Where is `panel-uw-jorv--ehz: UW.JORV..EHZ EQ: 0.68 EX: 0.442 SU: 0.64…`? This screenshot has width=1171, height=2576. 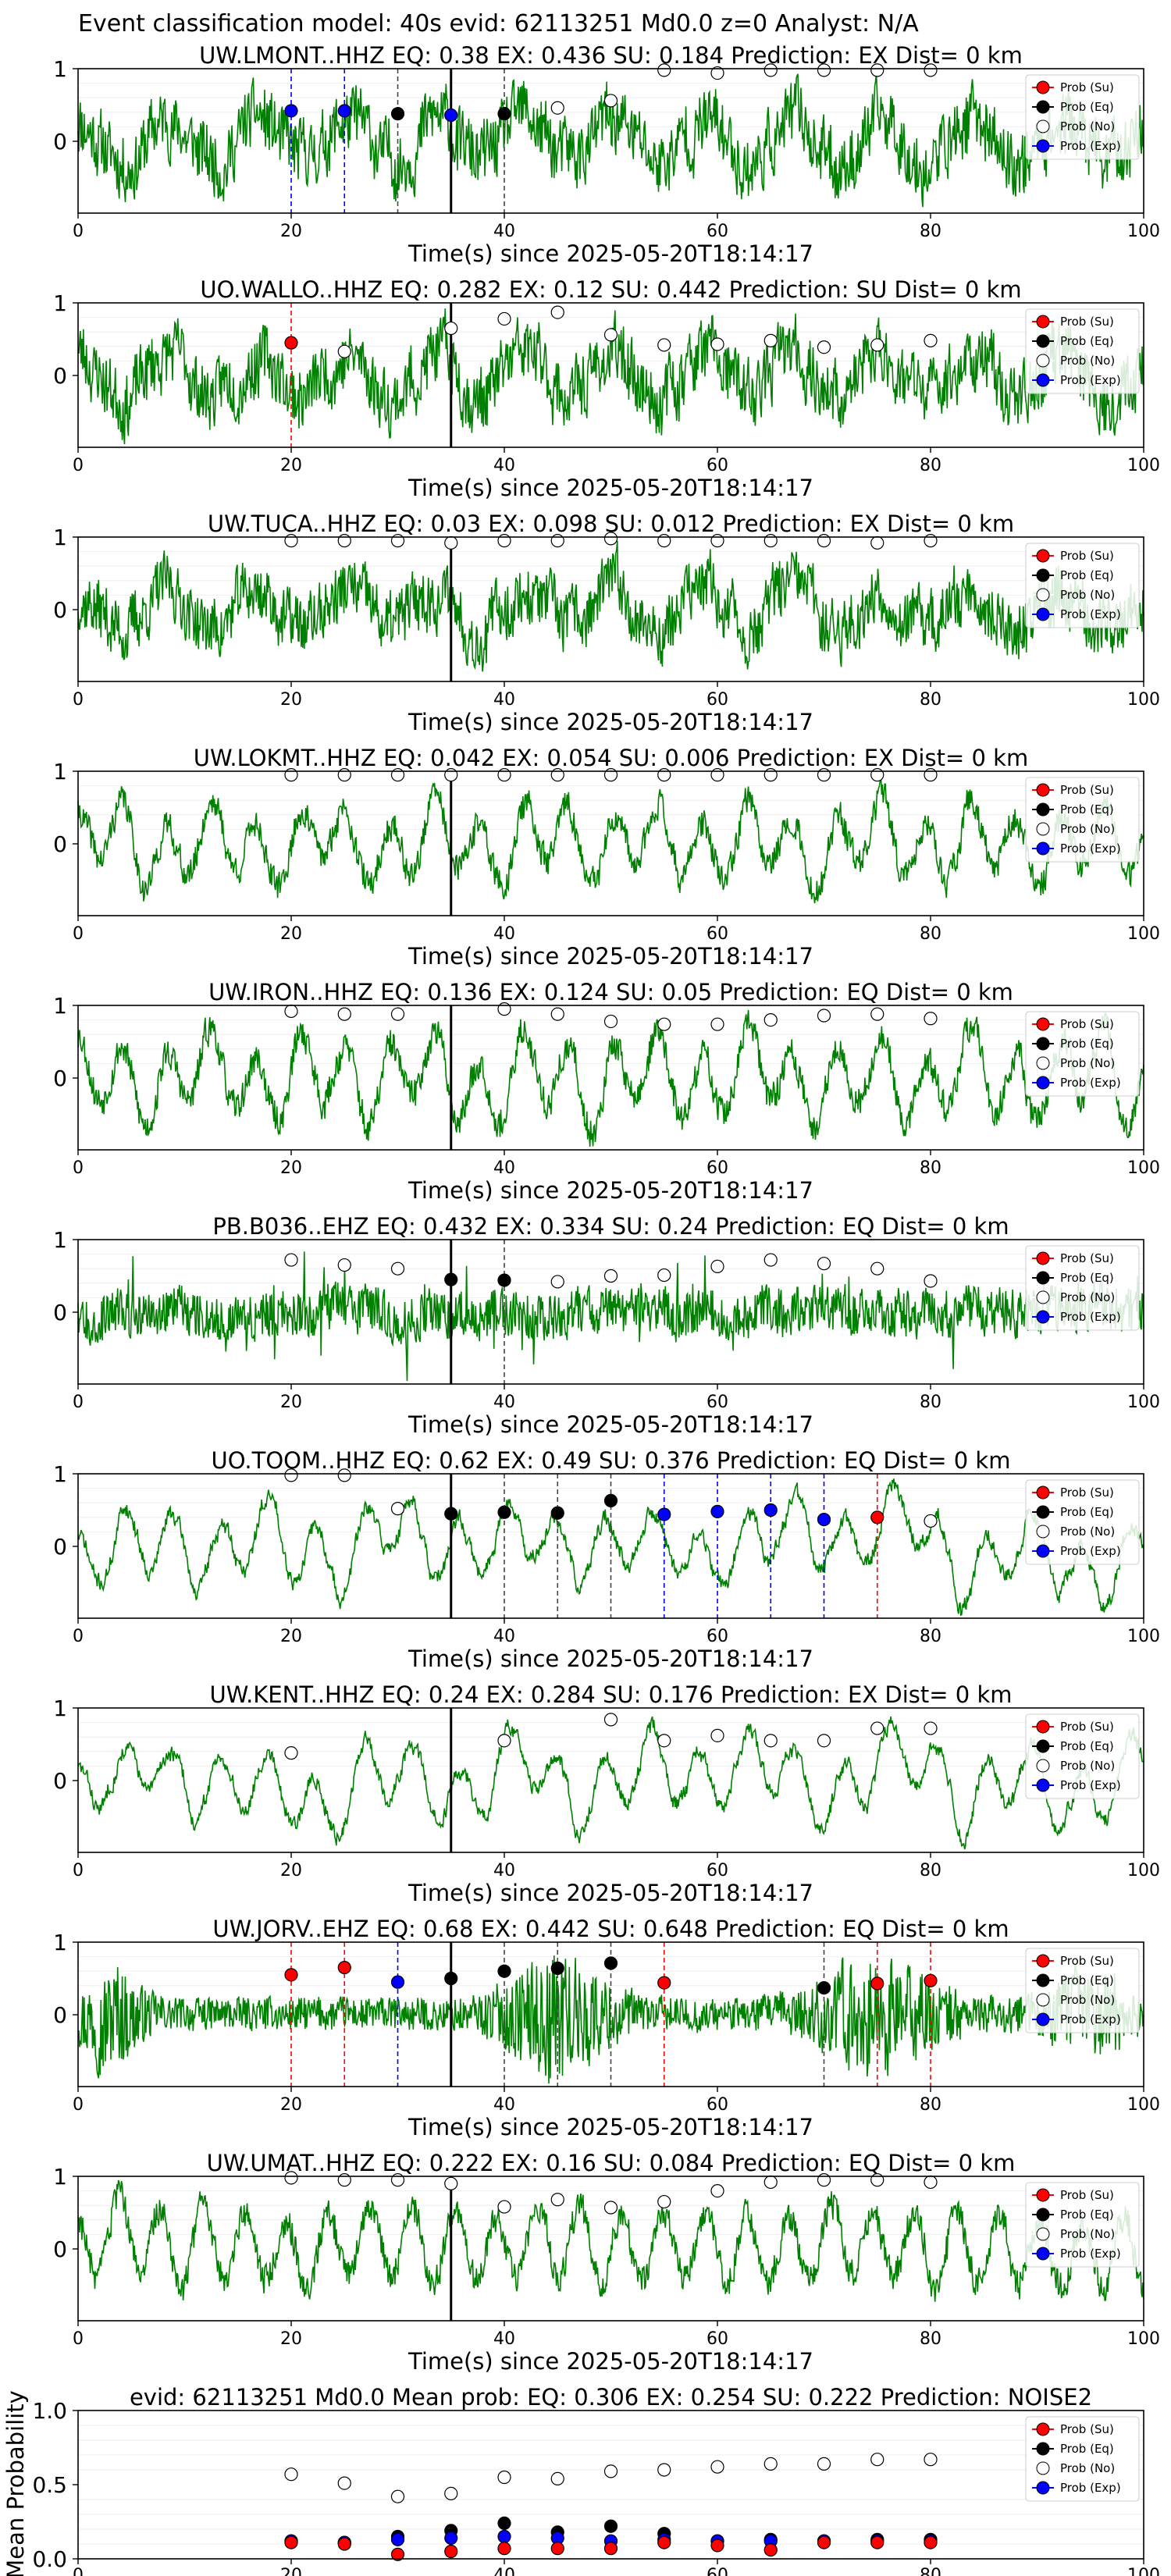 panel-uw-jorv--ehz: UW.JORV..EHZ EQ: 0.68 EX: 0.442 SU: 0.64… is located at coordinates (606, 2028).